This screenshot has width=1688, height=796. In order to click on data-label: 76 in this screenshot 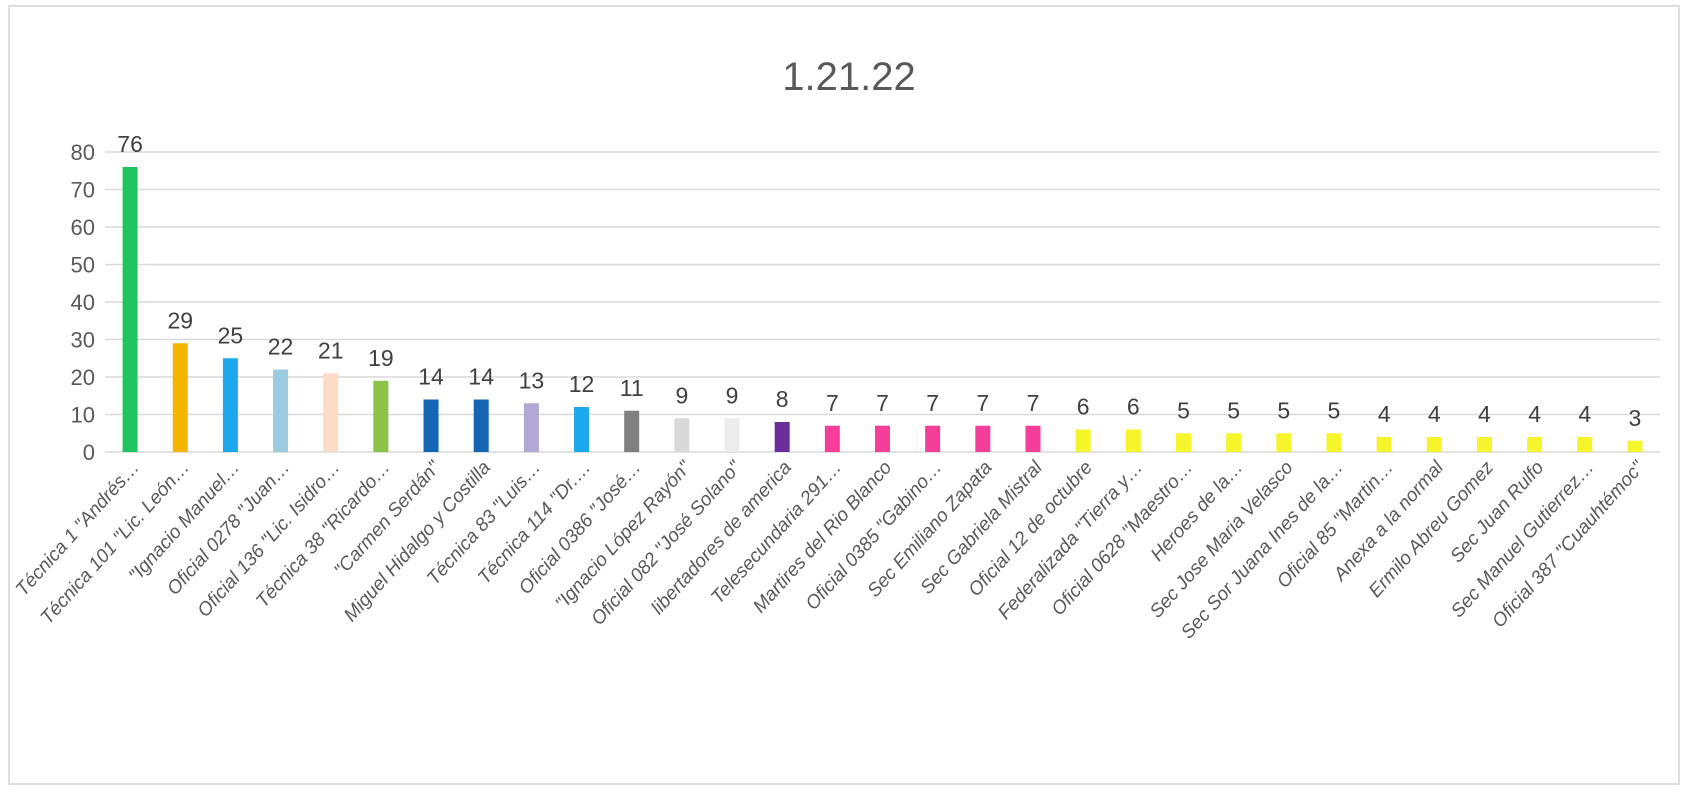, I will do `click(130, 144)`.